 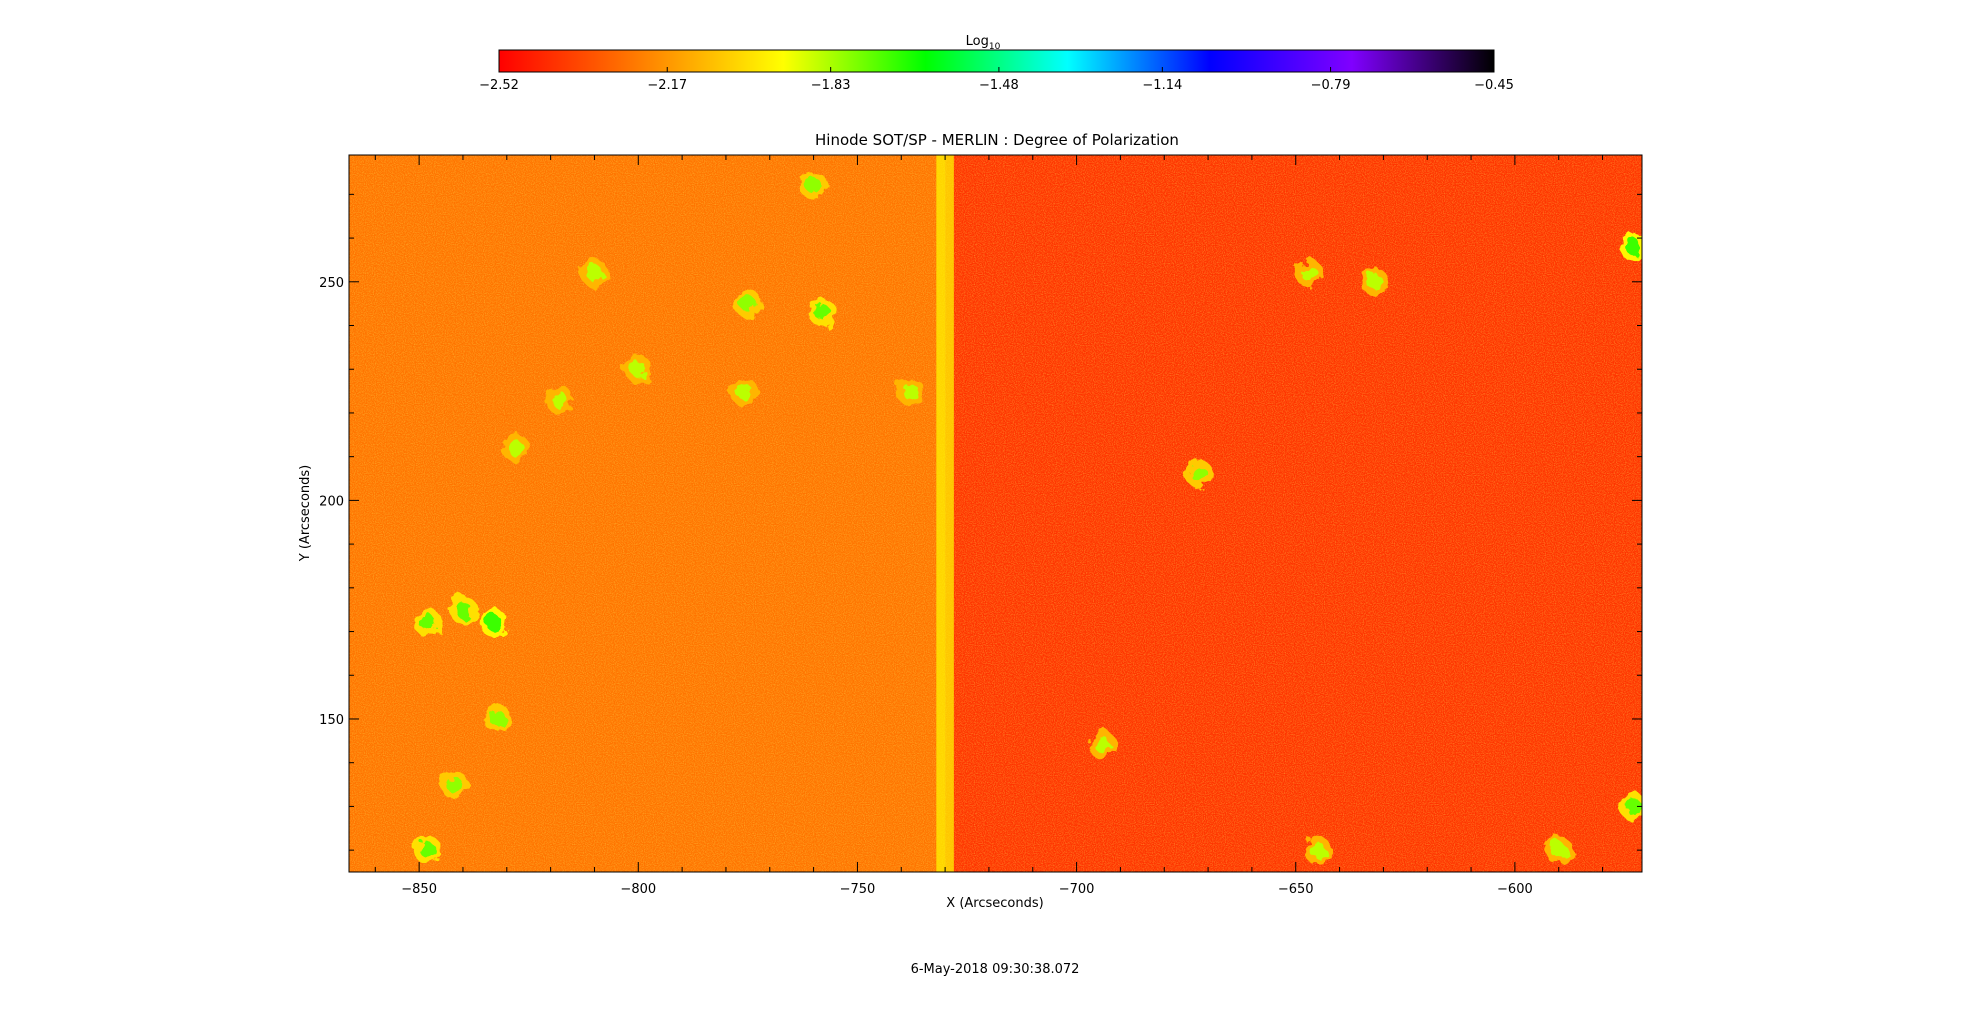 I want to click on y-tick-label: 200, so click(x=331, y=501).